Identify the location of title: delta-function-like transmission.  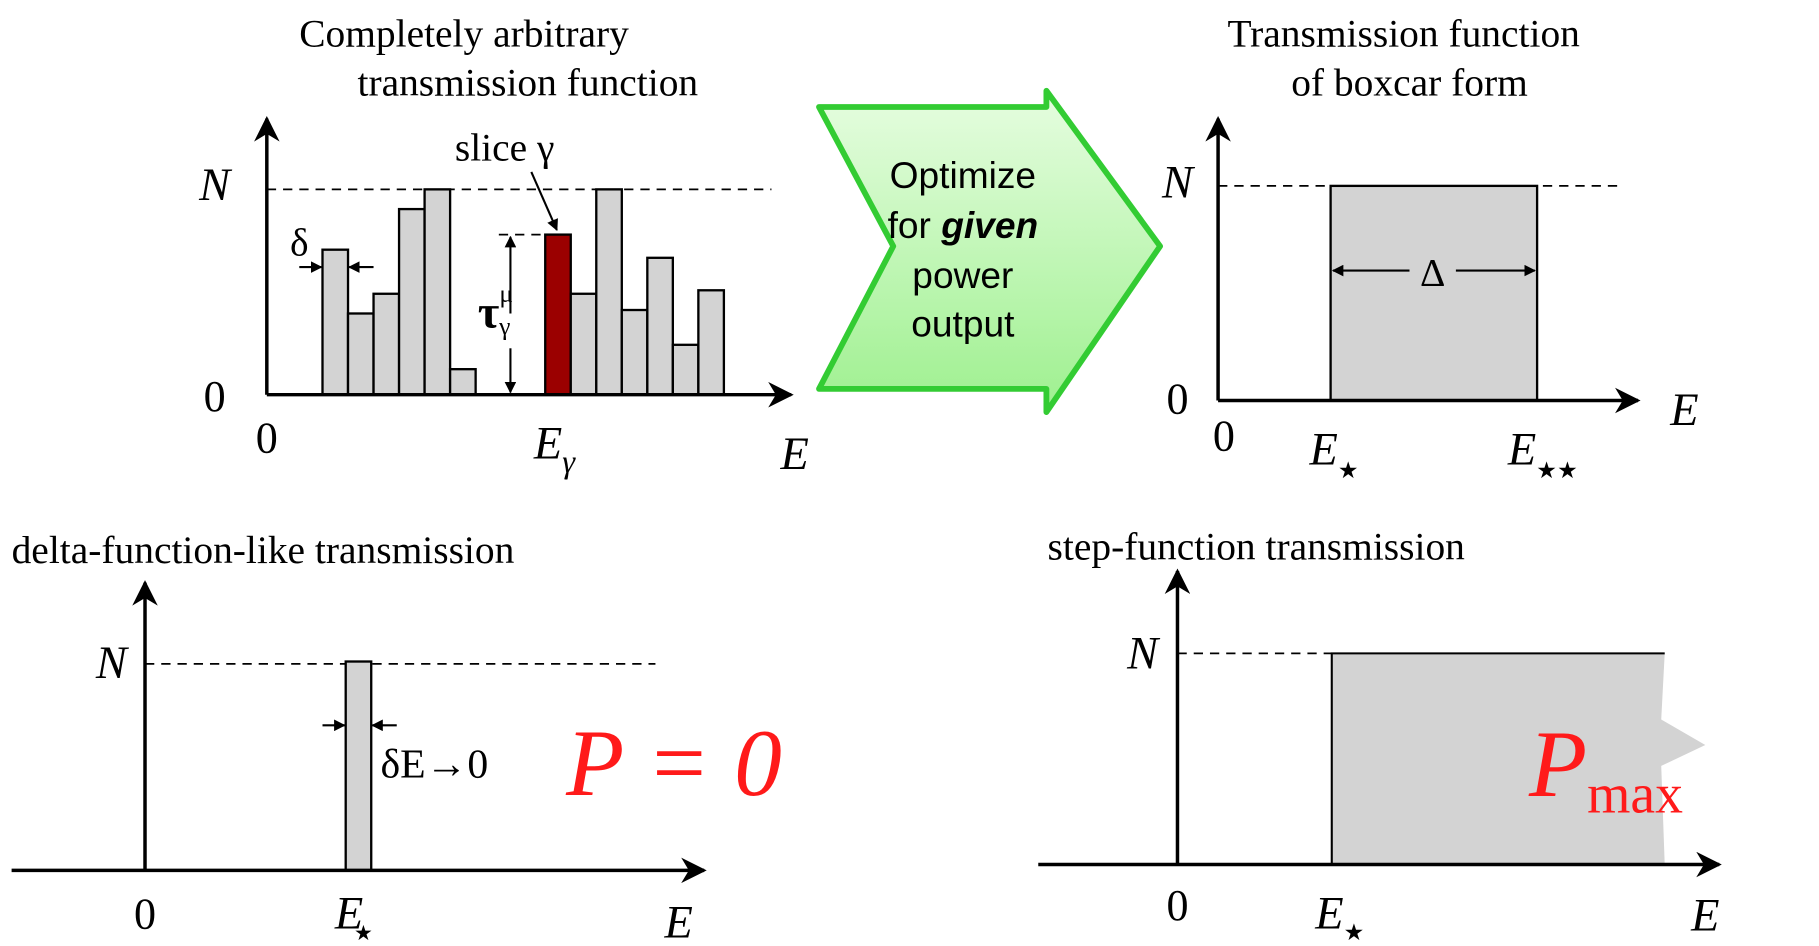
(263, 550).